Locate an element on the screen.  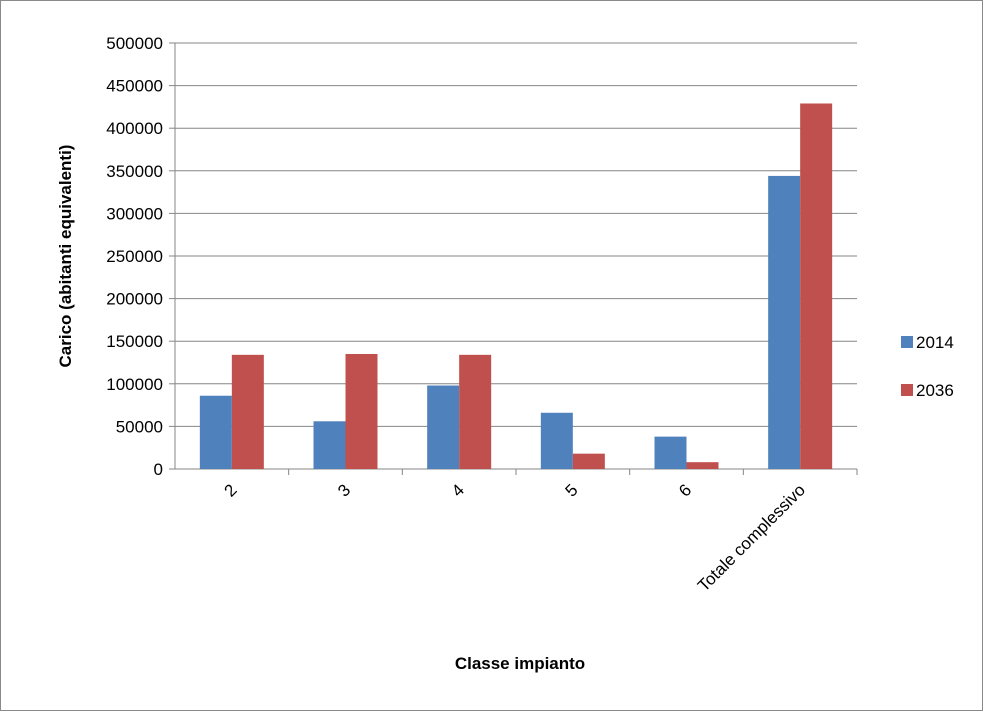
y-tick-label: 350000 is located at coordinates (134, 171).